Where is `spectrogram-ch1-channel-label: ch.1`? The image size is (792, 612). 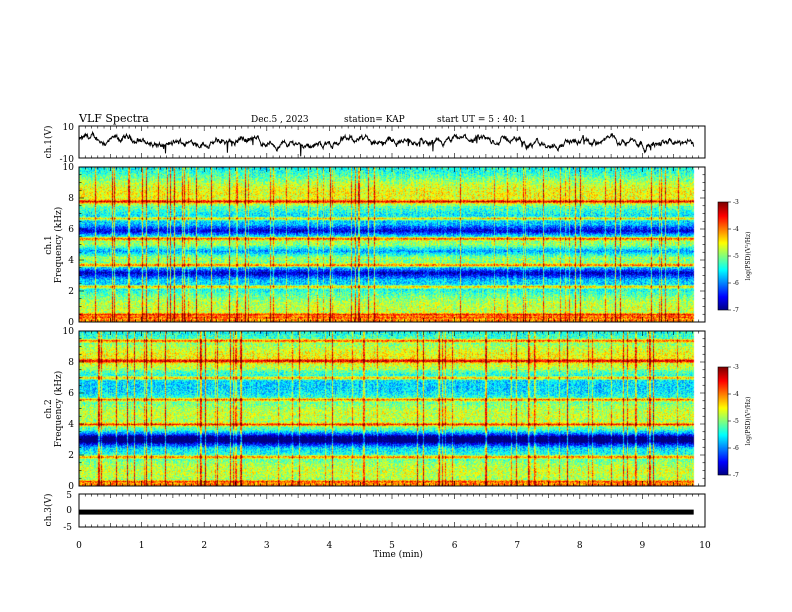 spectrogram-ch1-channel-label: ch.1 is located at coordinates (49, 244).